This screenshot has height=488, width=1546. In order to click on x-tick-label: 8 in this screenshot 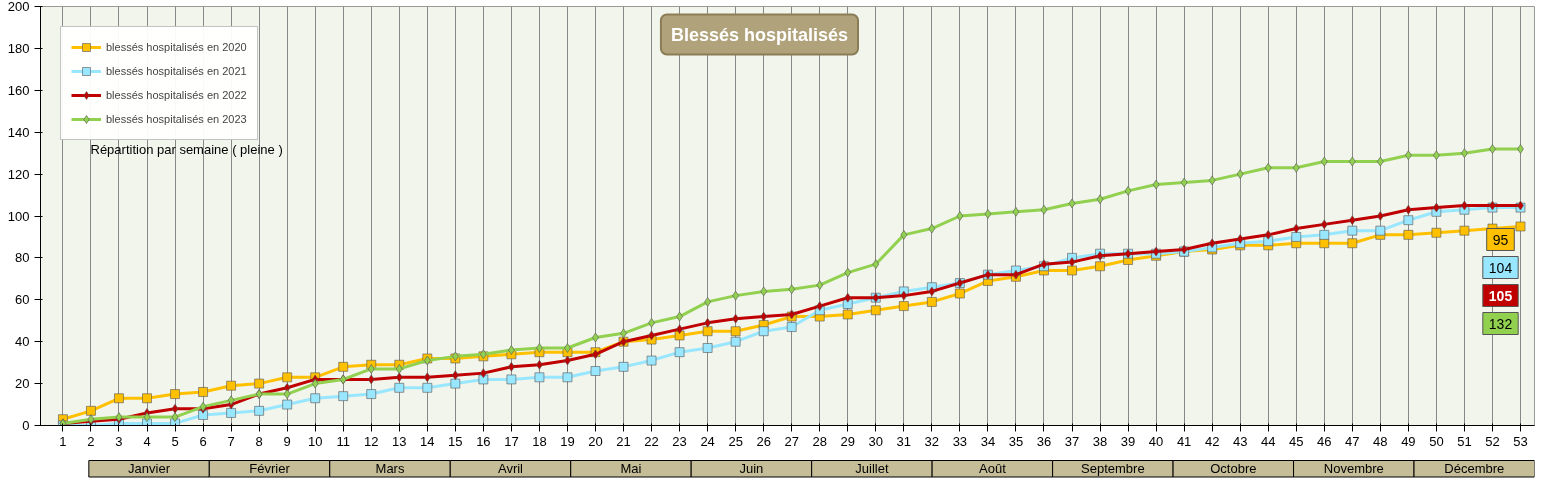, I will do `click(259, 441)`.